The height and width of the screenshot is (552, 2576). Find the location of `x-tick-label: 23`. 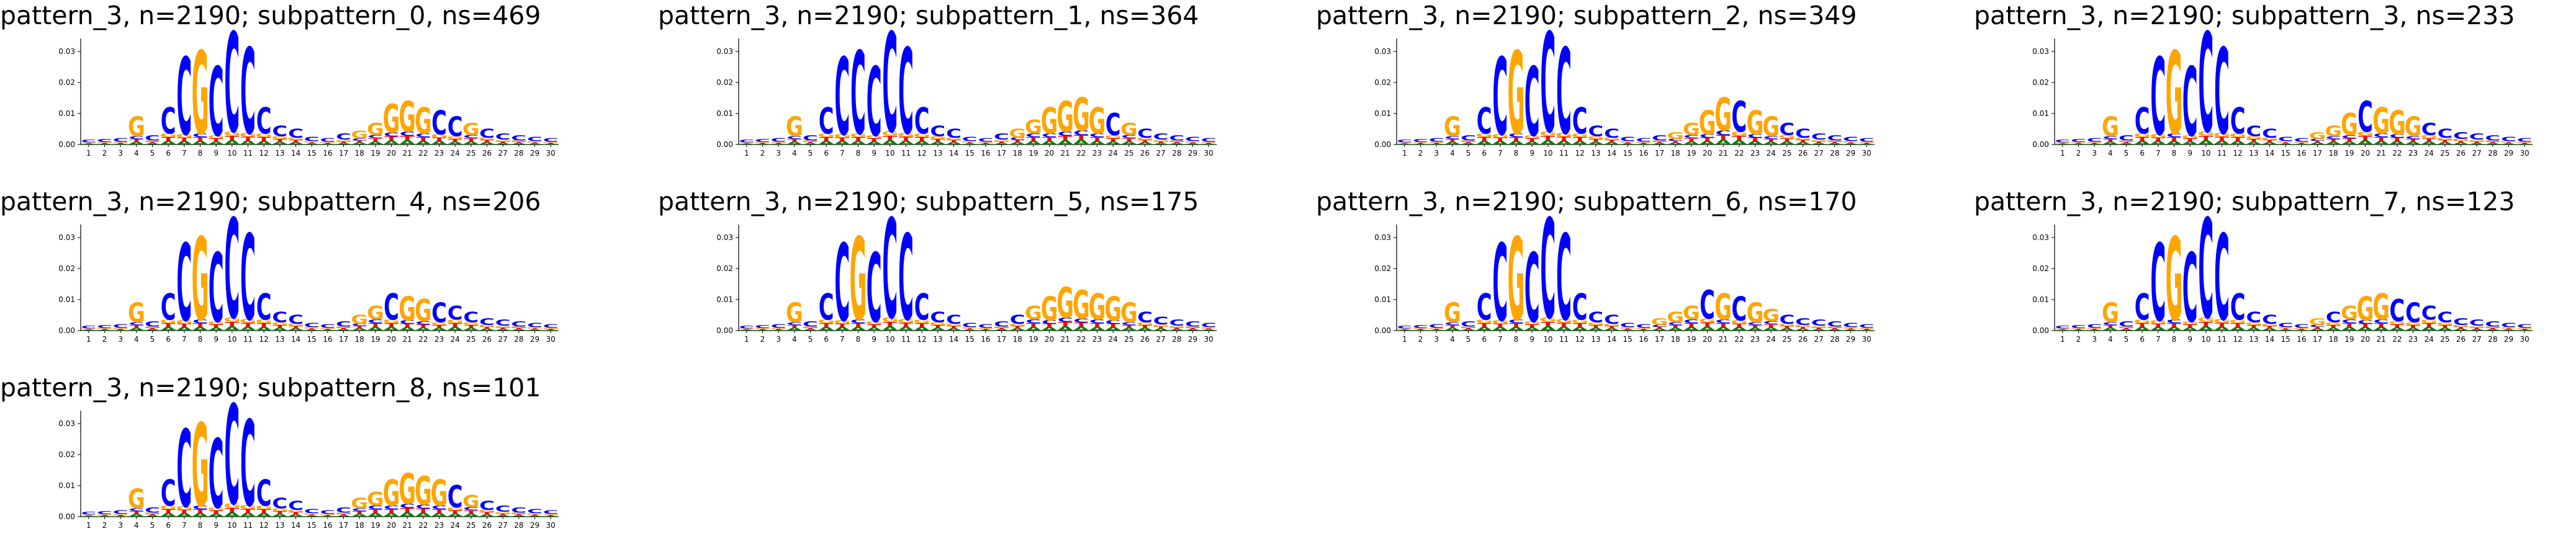

x-tick-label: 23 is located at coordinates (1755, 340).